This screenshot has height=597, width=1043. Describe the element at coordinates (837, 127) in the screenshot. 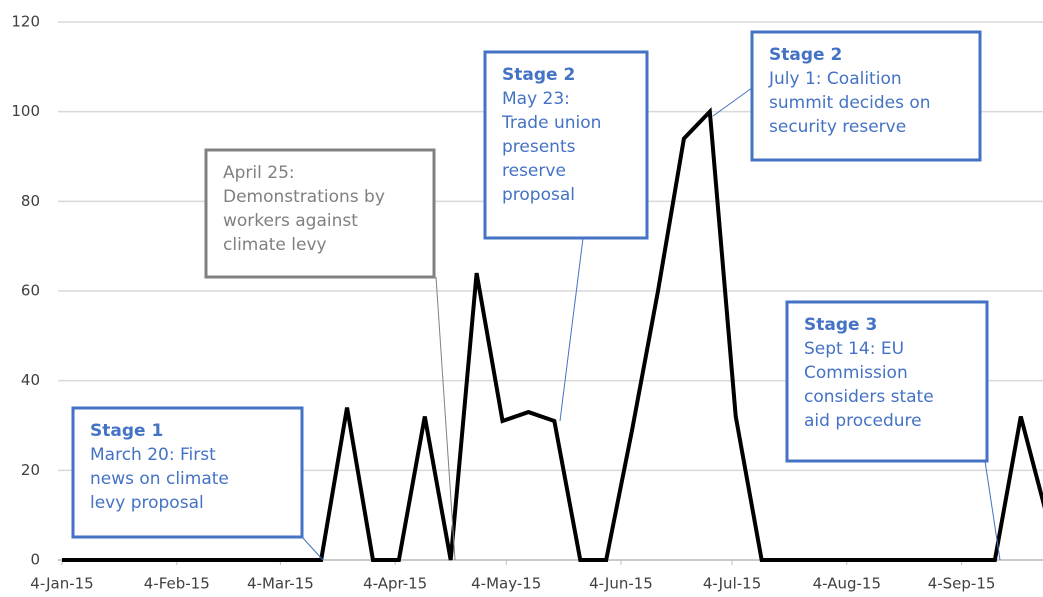

I see `annotation-text: security reserve` at that location.